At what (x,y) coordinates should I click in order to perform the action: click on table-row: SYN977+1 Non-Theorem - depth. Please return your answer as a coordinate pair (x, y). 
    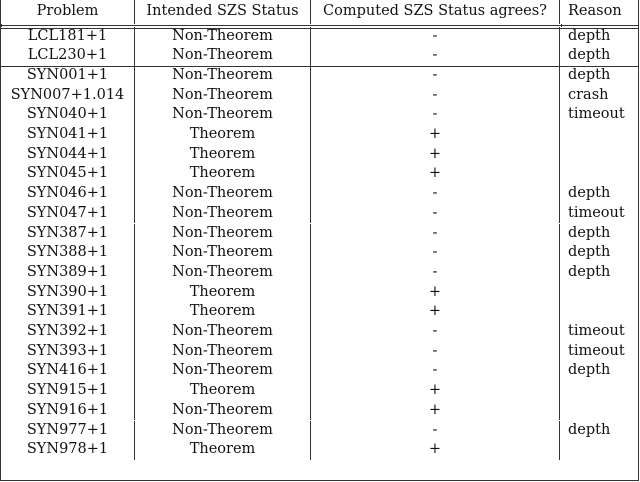
    Looking at the image, I should click on (319, 430).